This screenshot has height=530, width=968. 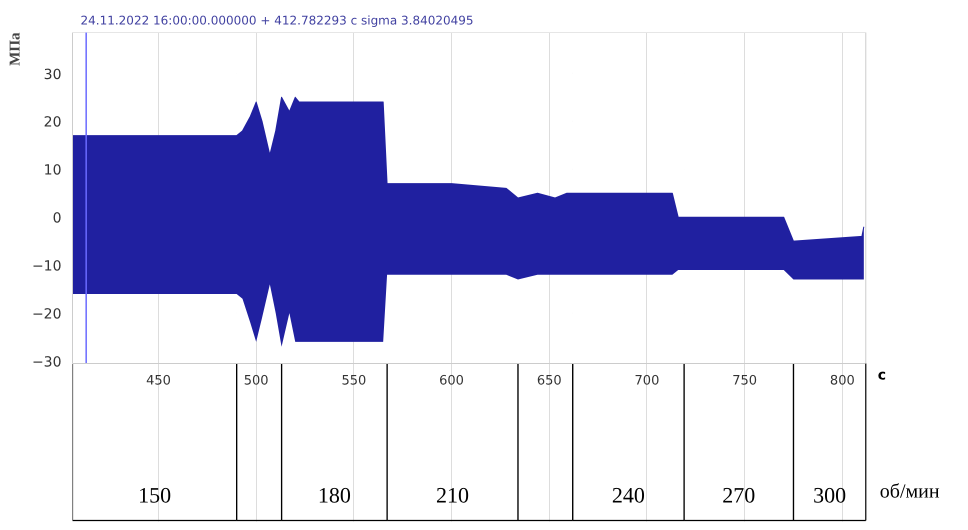 I want to click on chart-title: 24.11.2022 16:00:00.000000 + 412.782293 с sigma 3.84020495, so click(x=277, y=21).